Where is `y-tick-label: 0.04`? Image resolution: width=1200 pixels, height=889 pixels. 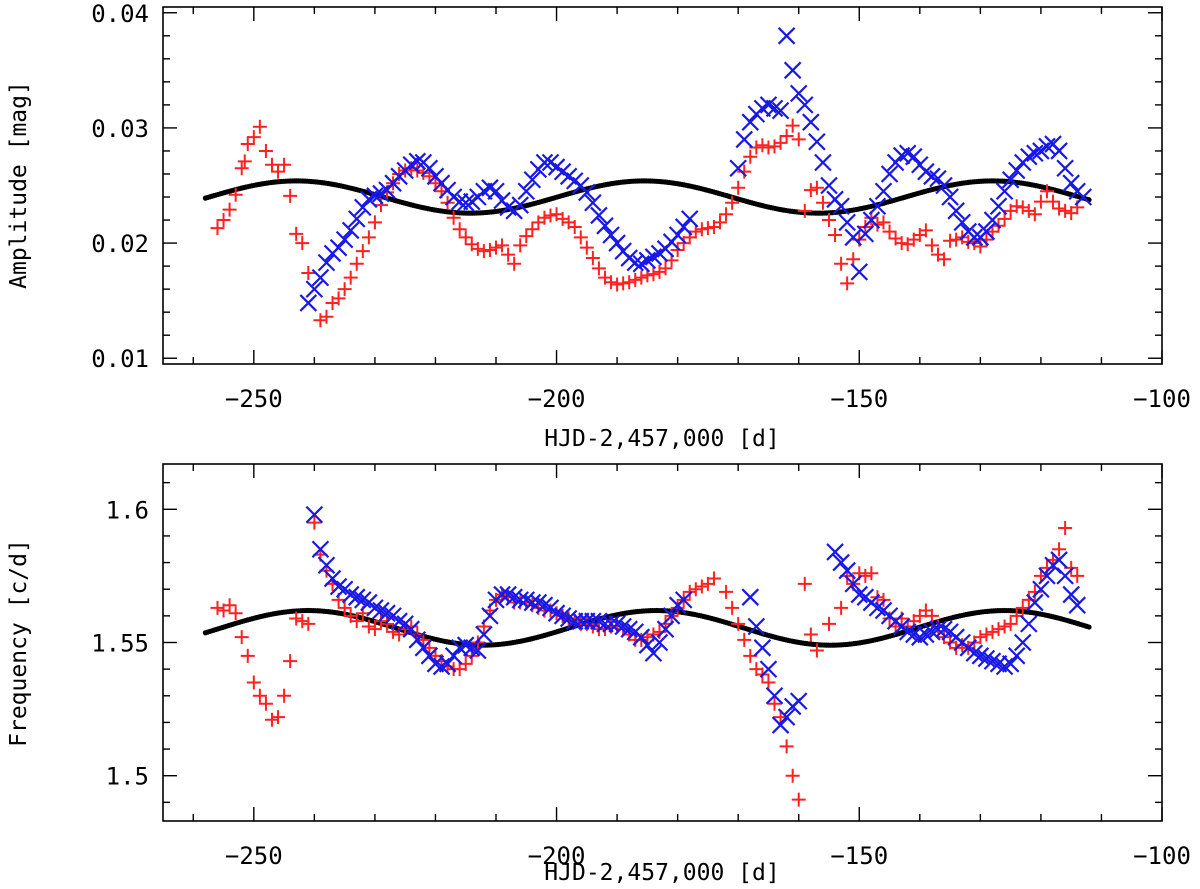 y-tick-label: 0.04 is located at coordinates (120, 14).